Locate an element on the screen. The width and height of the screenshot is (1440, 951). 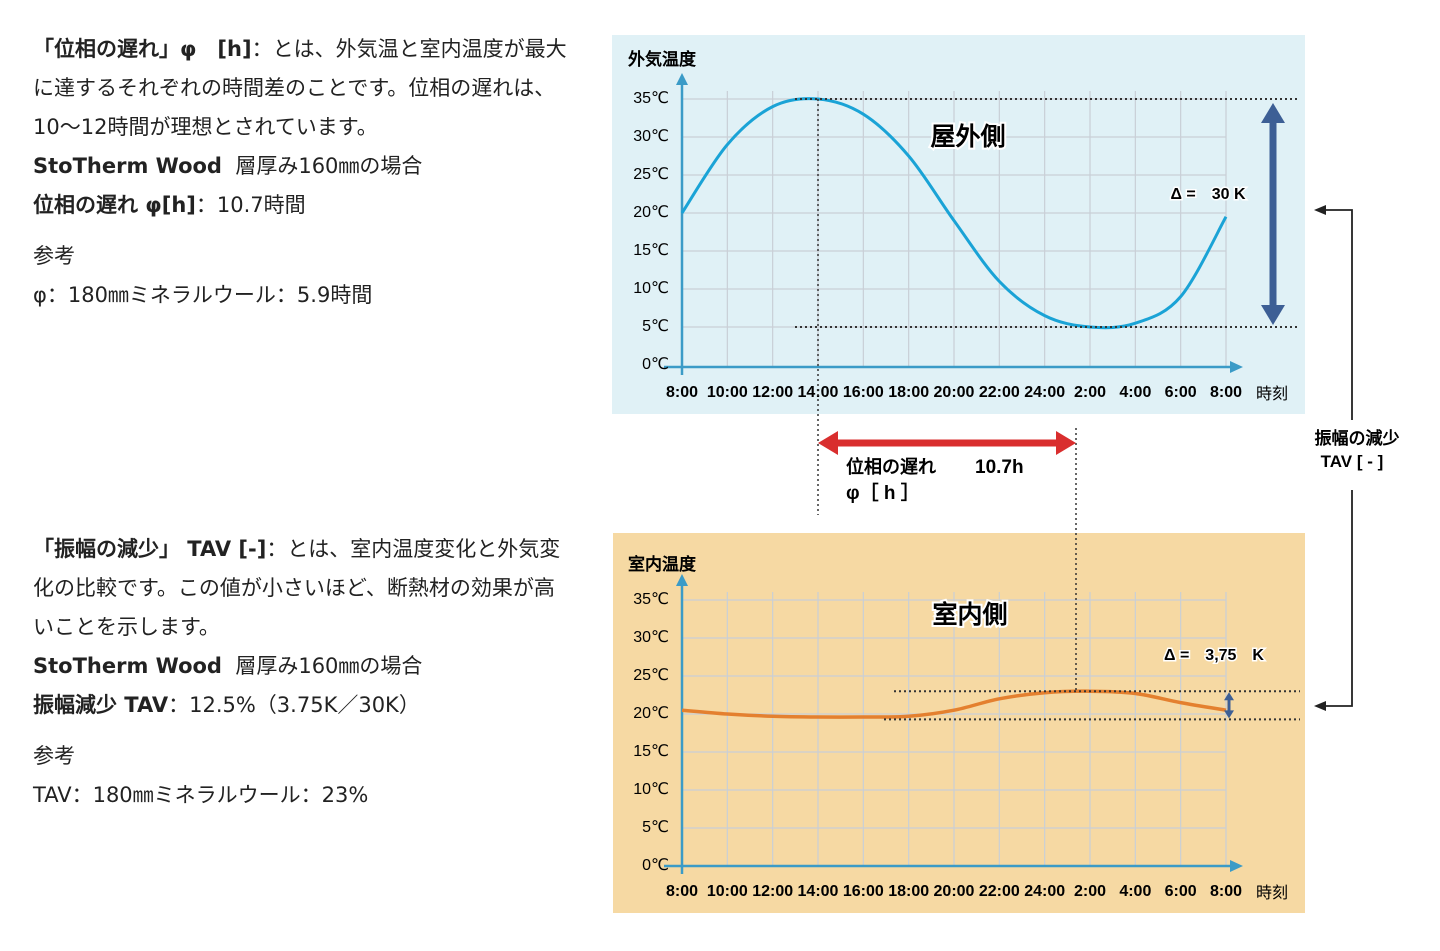
tav-ref-text: TAV：180㎜ミネラルウール：23% is located at coordinates (201, 795).